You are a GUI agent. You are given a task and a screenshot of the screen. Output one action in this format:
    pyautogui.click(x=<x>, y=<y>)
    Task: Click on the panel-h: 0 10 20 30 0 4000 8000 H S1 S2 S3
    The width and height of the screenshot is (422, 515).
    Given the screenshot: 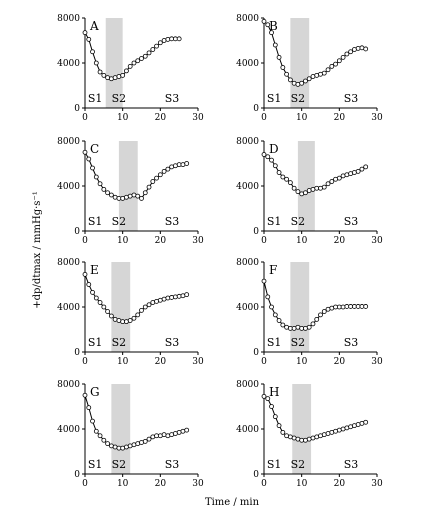 What is the action you would take?
    pyautogui.click(x=309, y=434)
    